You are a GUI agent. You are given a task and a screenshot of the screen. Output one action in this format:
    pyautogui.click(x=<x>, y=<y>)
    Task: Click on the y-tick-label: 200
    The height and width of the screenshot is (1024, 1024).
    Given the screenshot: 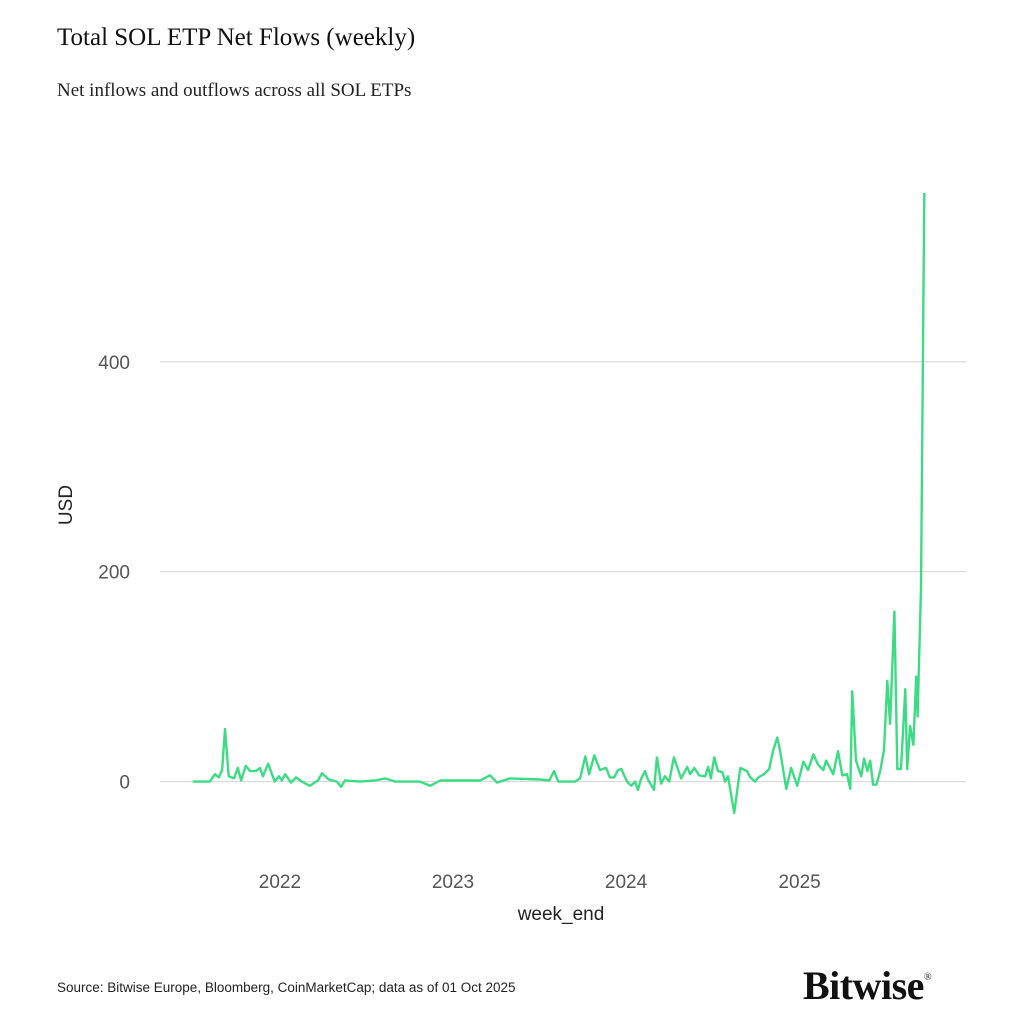 What is the action you would take?
    pyautogui.click(x=114, y=573)
    